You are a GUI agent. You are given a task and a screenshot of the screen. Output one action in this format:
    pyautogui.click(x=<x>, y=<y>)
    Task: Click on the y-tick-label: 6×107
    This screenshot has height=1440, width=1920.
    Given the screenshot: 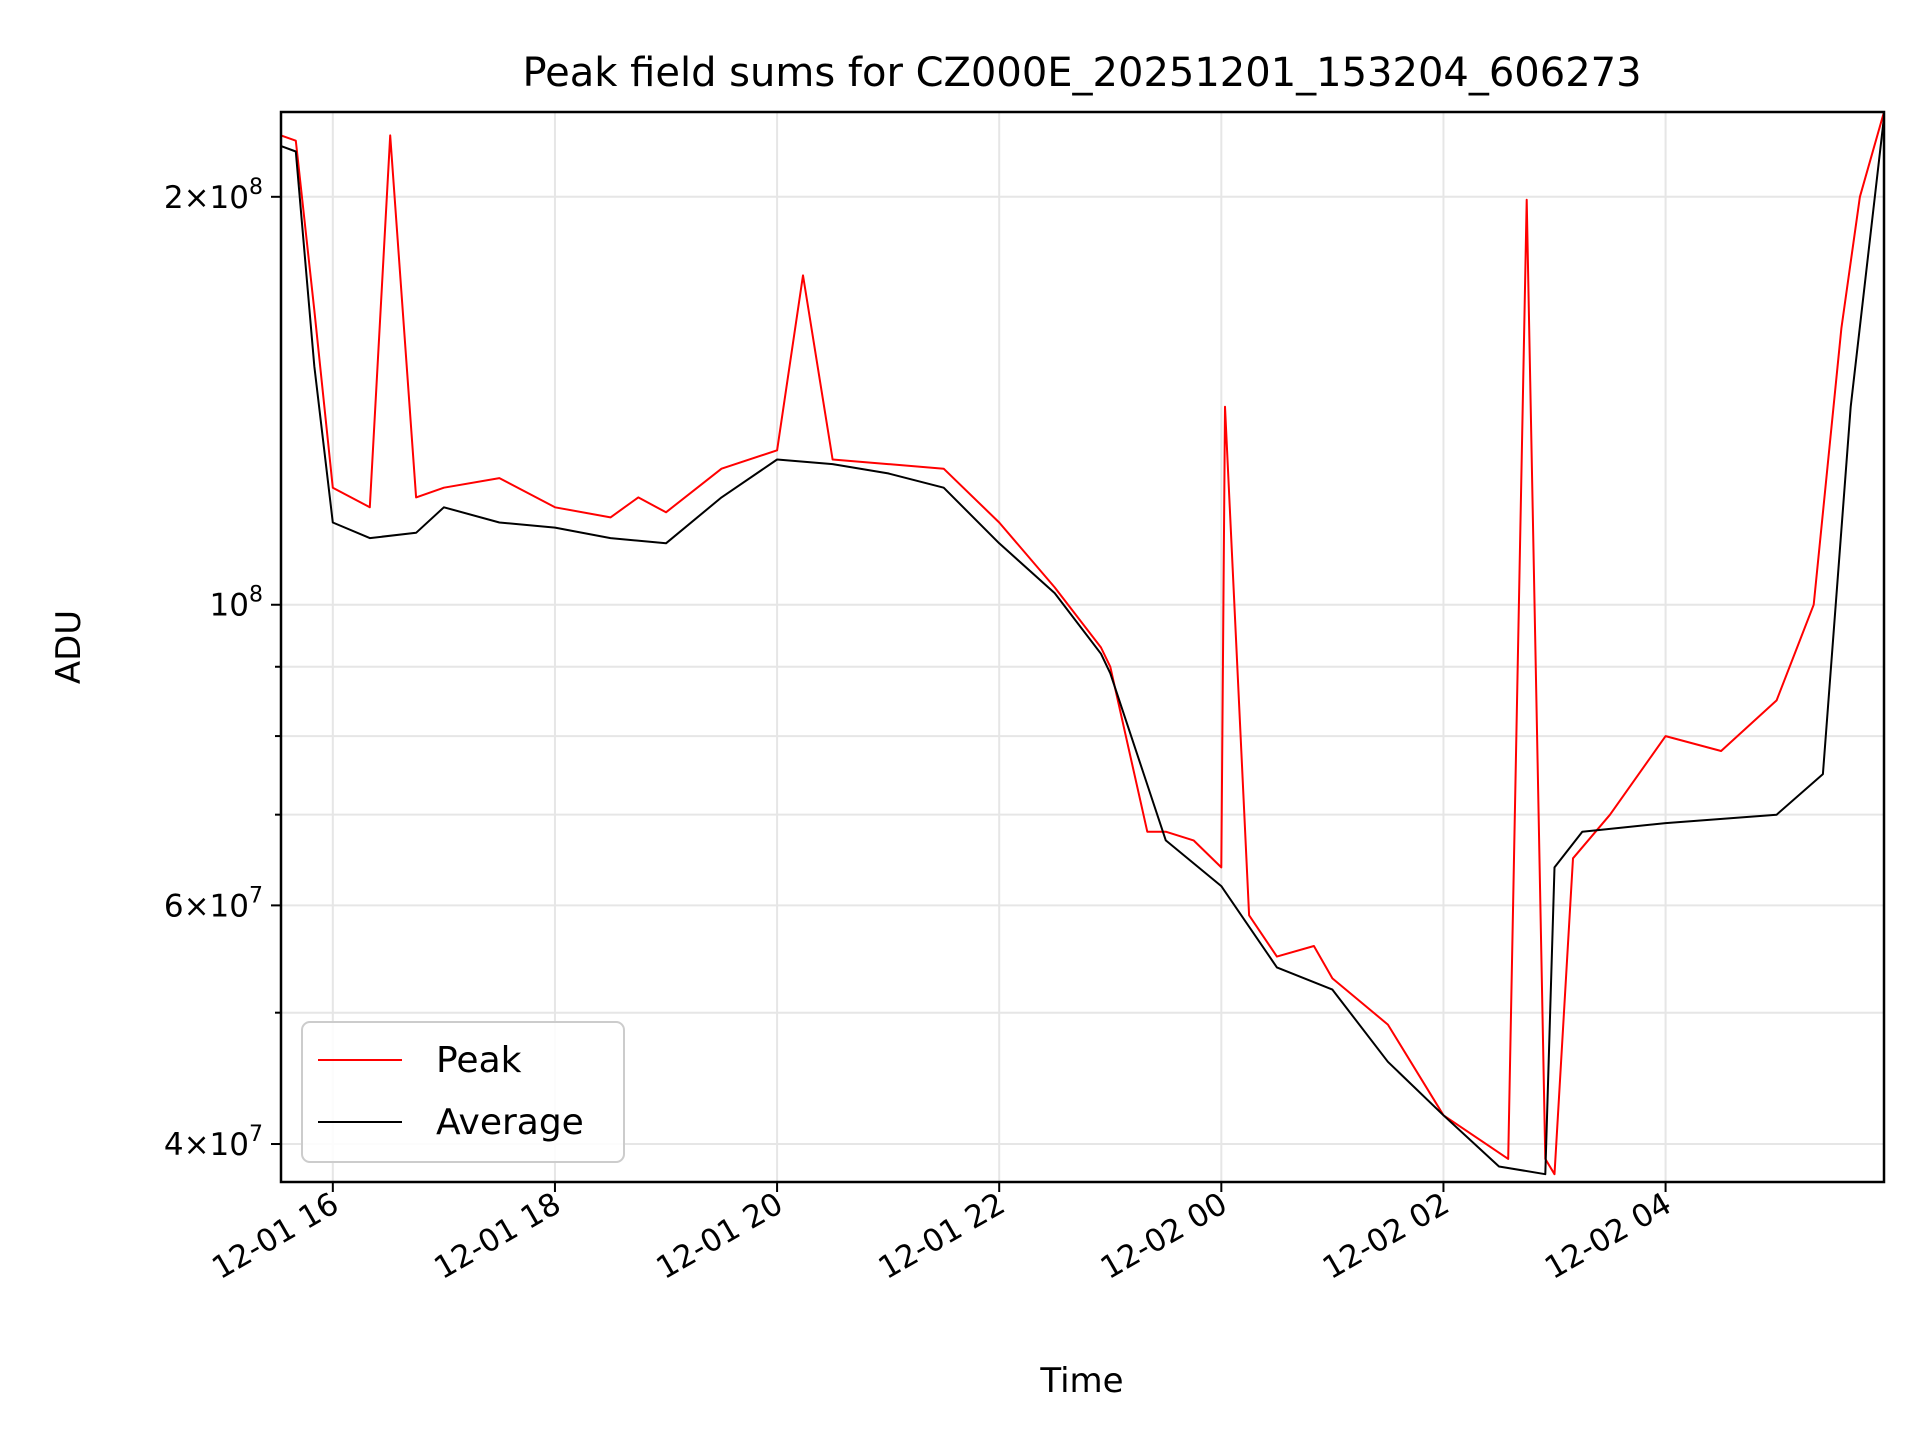 What is the action you would take?
    pyautogui.click(x=213, y=903)
    